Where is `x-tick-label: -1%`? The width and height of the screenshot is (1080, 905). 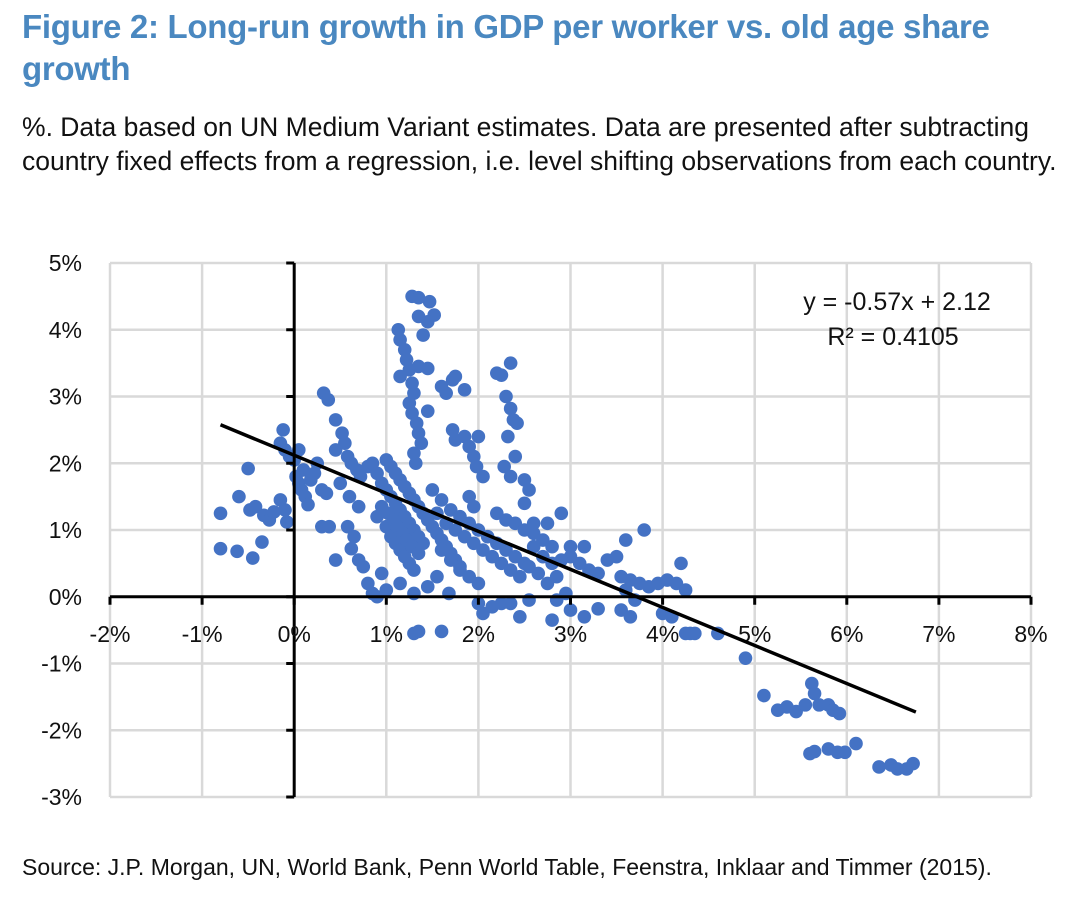
x-tick-label: -1% is located at coordinates (202, 634).